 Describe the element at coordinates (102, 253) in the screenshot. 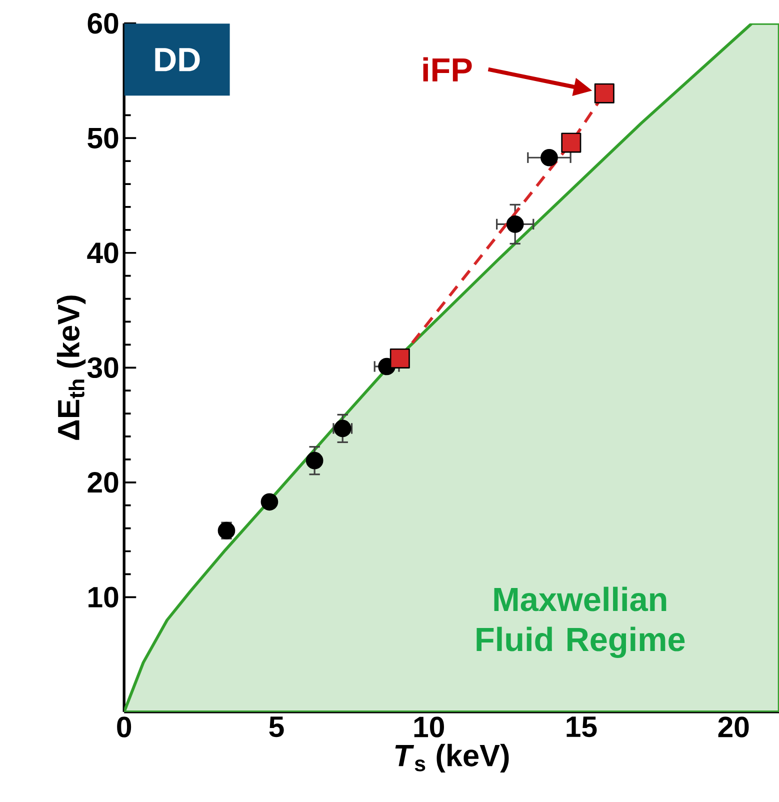

I see `y-tick-label: 40` at that location.